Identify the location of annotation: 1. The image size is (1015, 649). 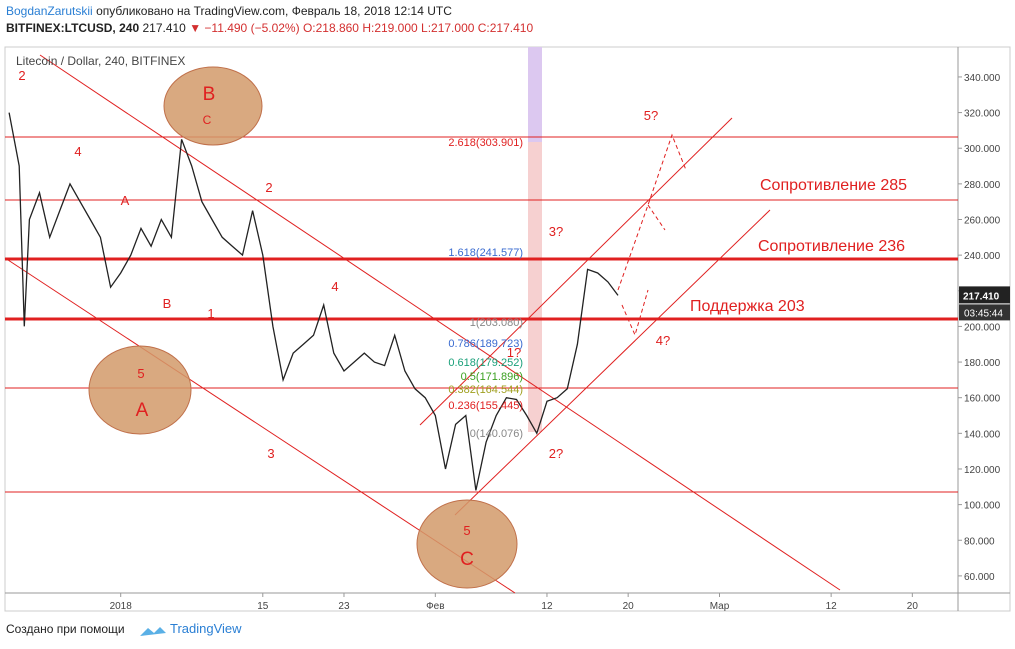
(210, 313).